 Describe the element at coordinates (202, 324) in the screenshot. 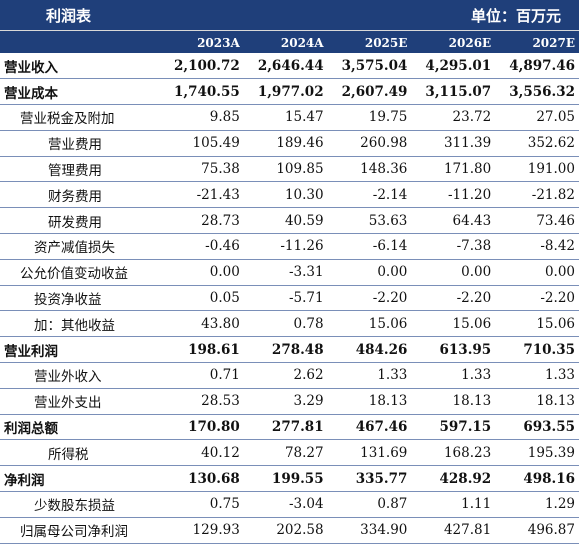

I see `value-cell: 43.80` at that location.